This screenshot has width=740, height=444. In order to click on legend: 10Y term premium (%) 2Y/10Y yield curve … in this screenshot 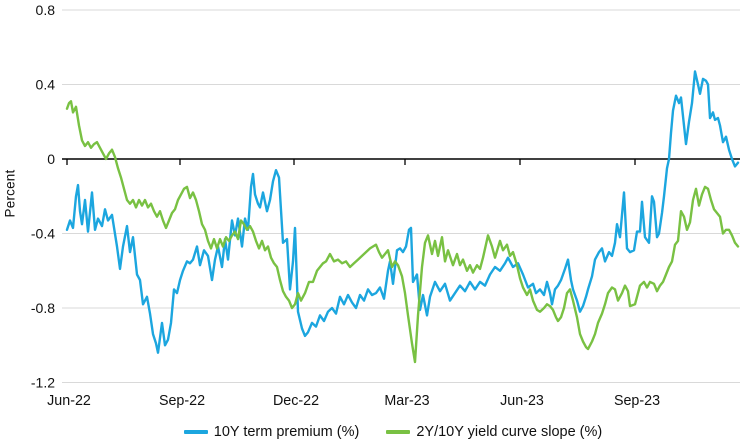, I will do `click(393, 432)`.